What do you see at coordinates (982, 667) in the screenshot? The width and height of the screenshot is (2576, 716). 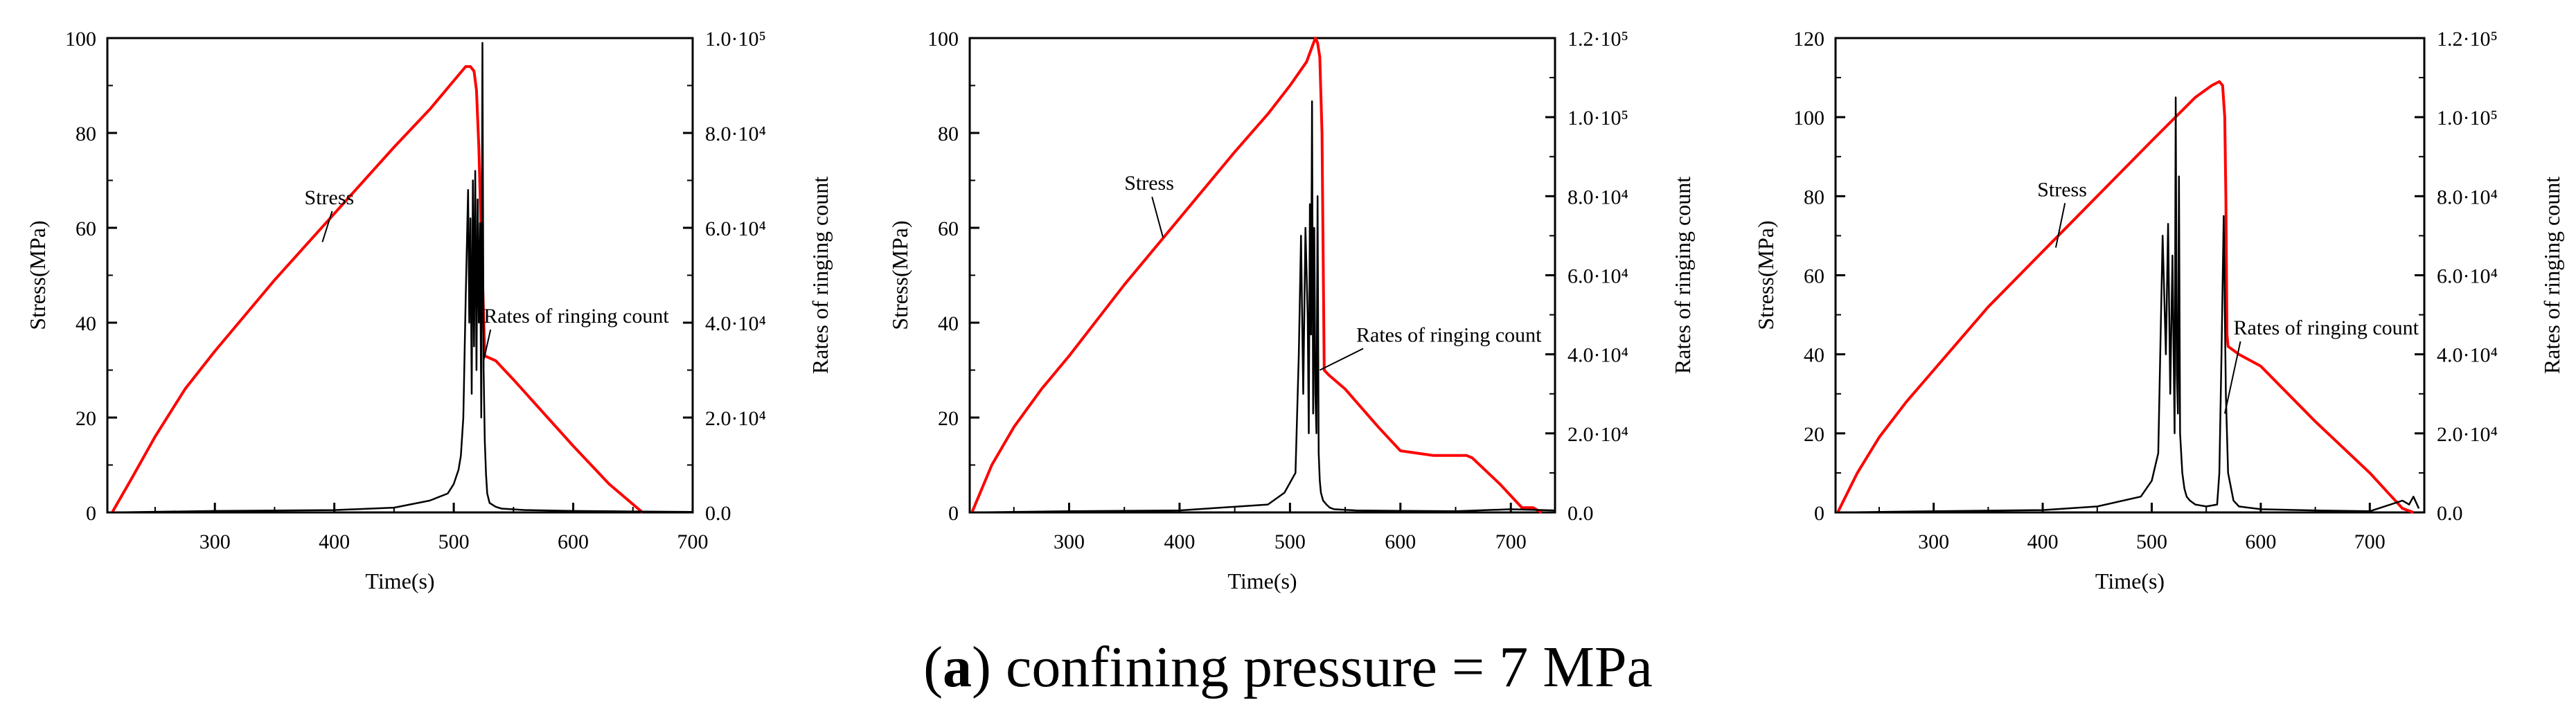 I see `caption-close-paren: )` at bounding box center [982, 667].